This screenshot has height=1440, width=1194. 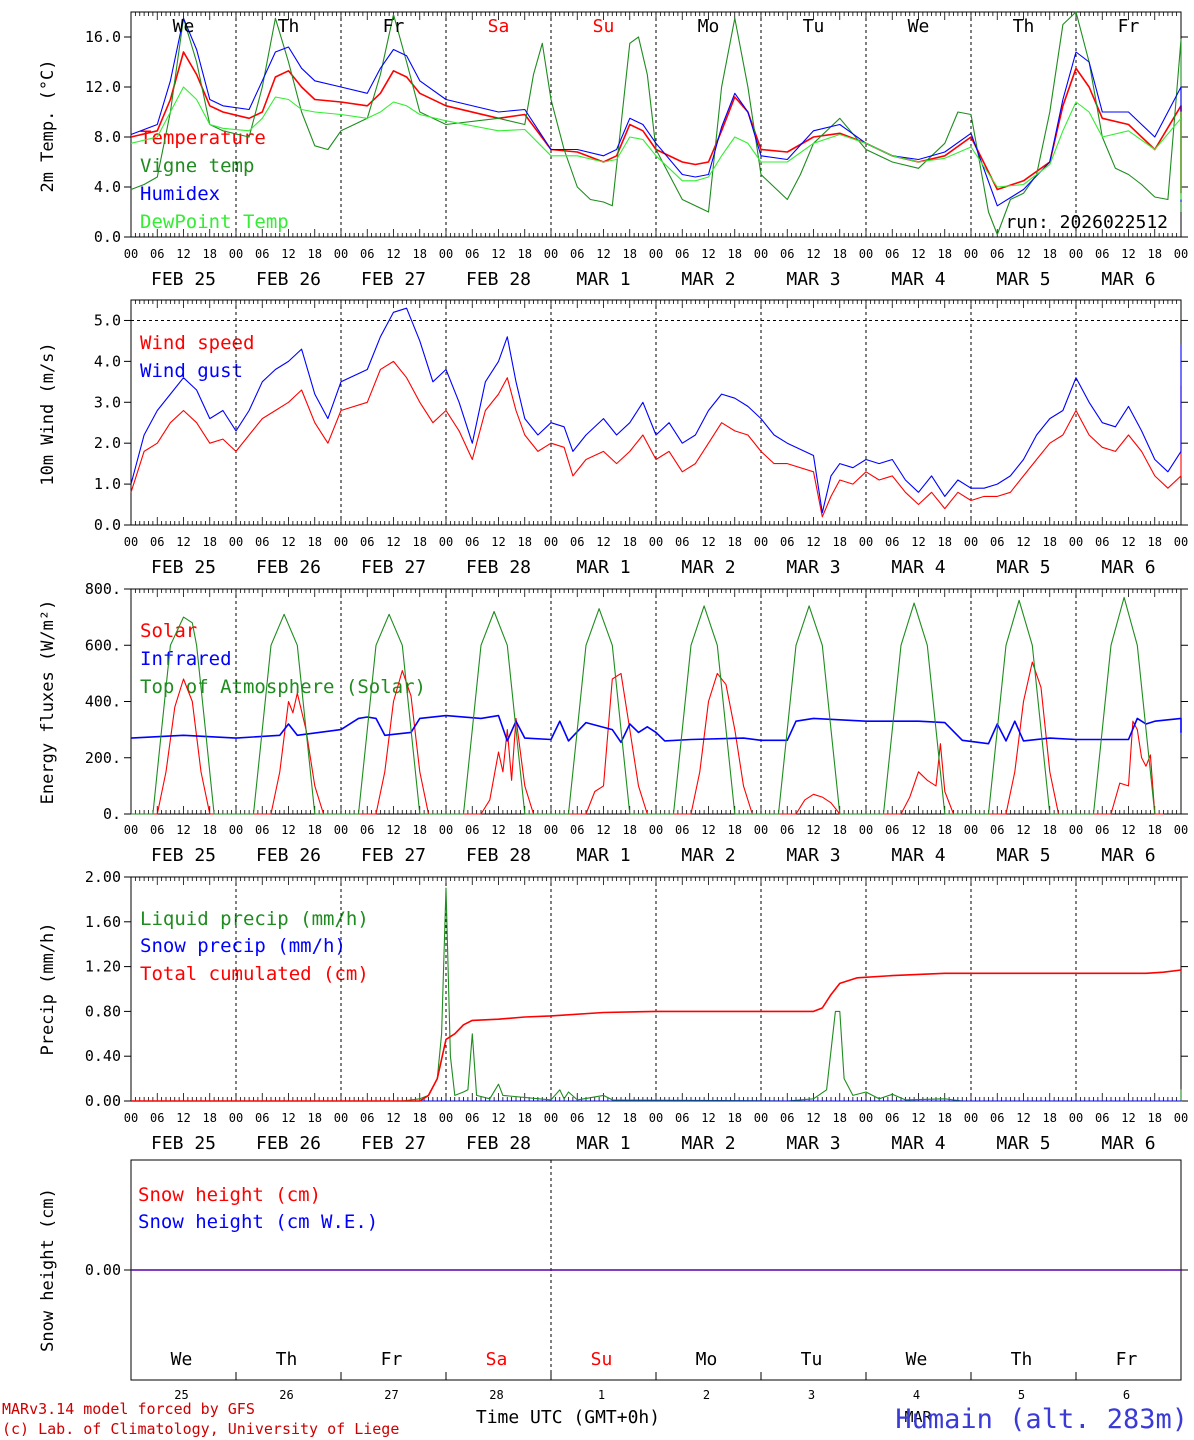 I want to click on weekday-label: Sa, so click(x=499, y=26).